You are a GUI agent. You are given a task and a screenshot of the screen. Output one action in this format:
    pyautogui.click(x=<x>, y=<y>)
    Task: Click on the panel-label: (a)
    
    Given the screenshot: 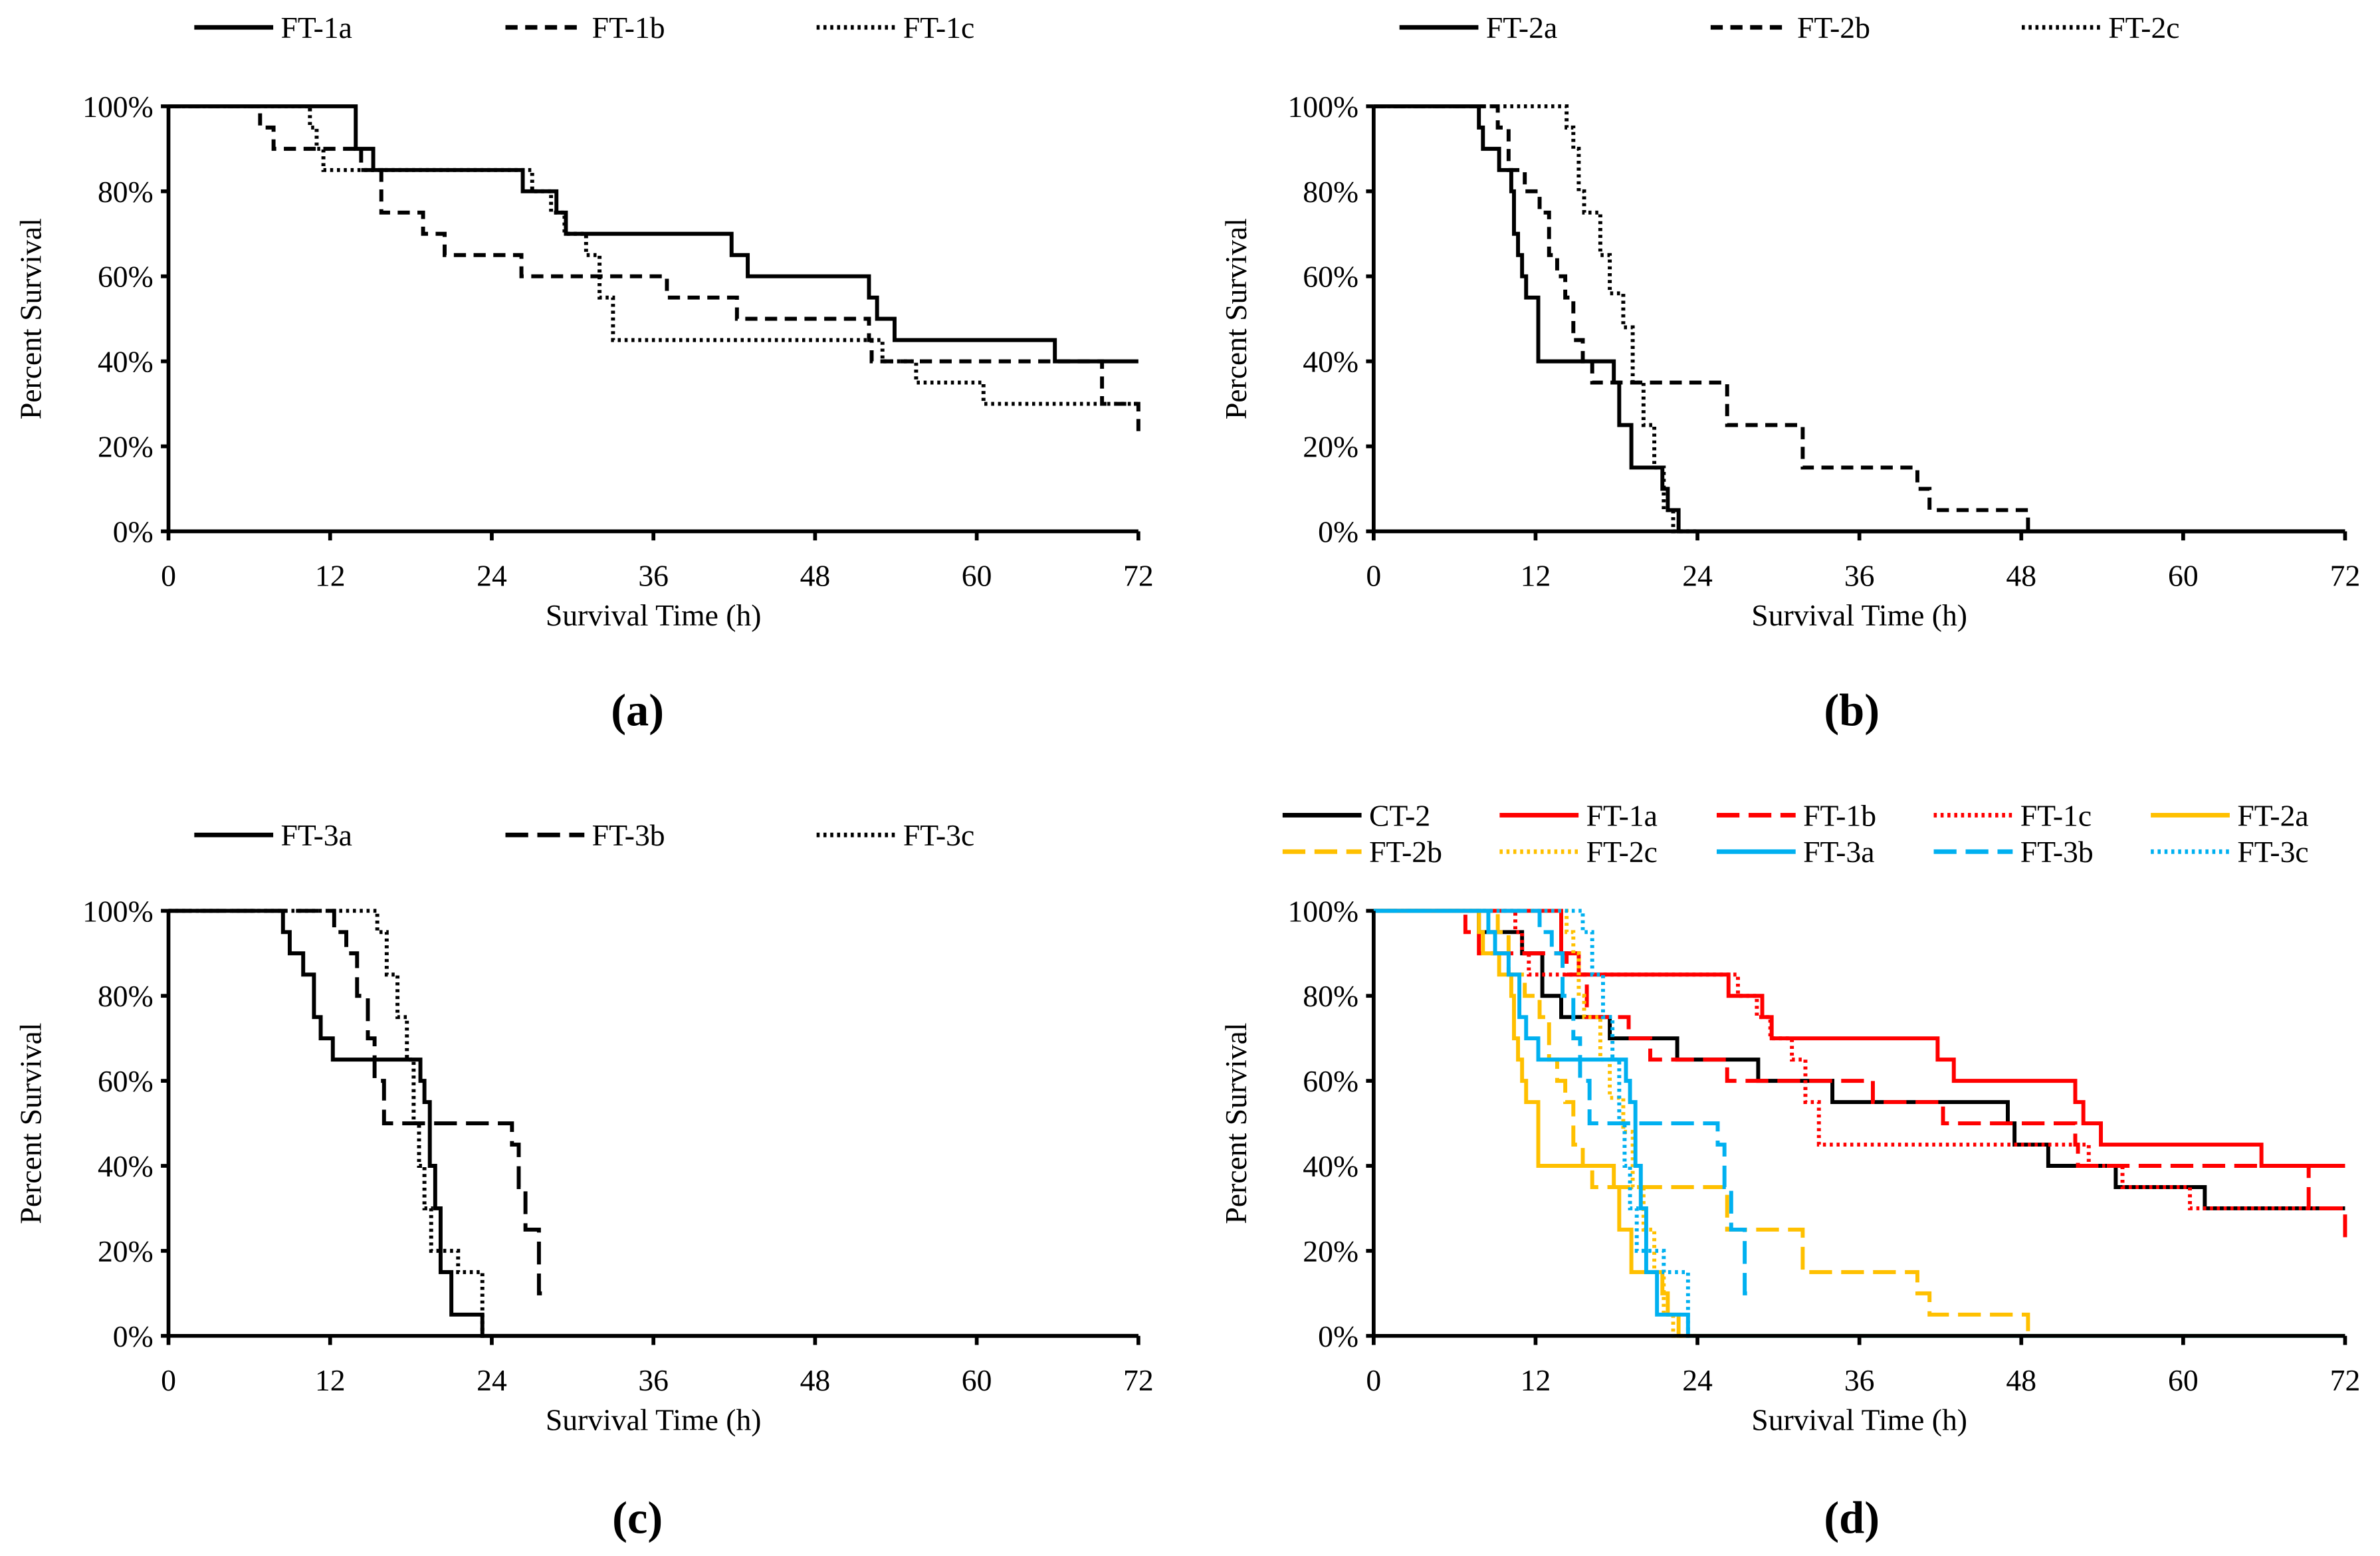 What is the action you would take?
    pyautogui.click(x=637, y=710)
    